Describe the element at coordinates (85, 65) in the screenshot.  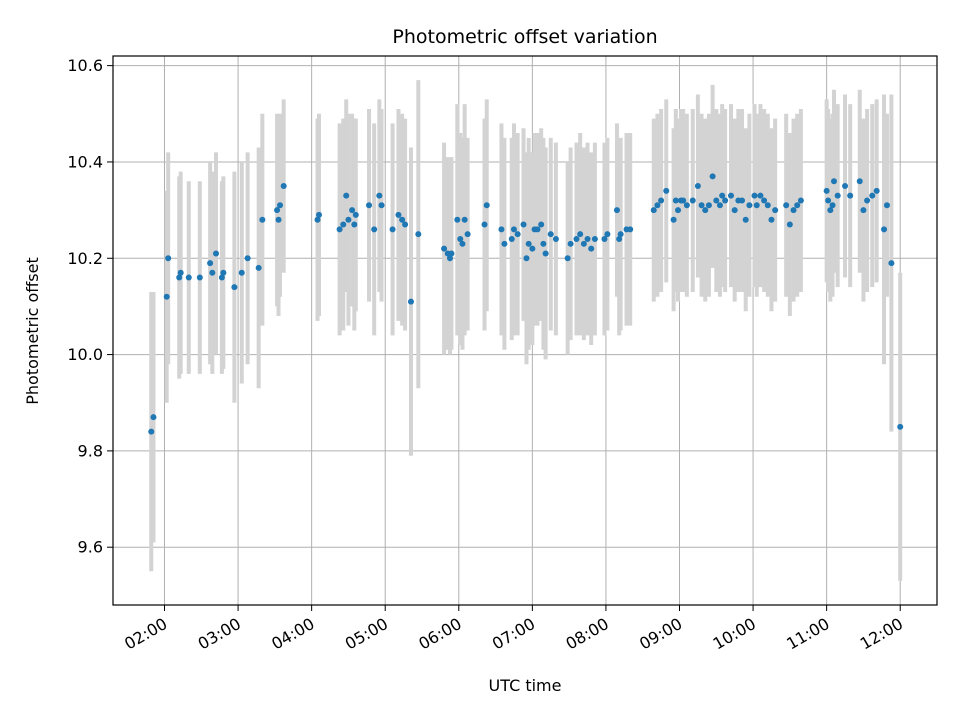
I see `y-tick-label: 10.6` at that location.